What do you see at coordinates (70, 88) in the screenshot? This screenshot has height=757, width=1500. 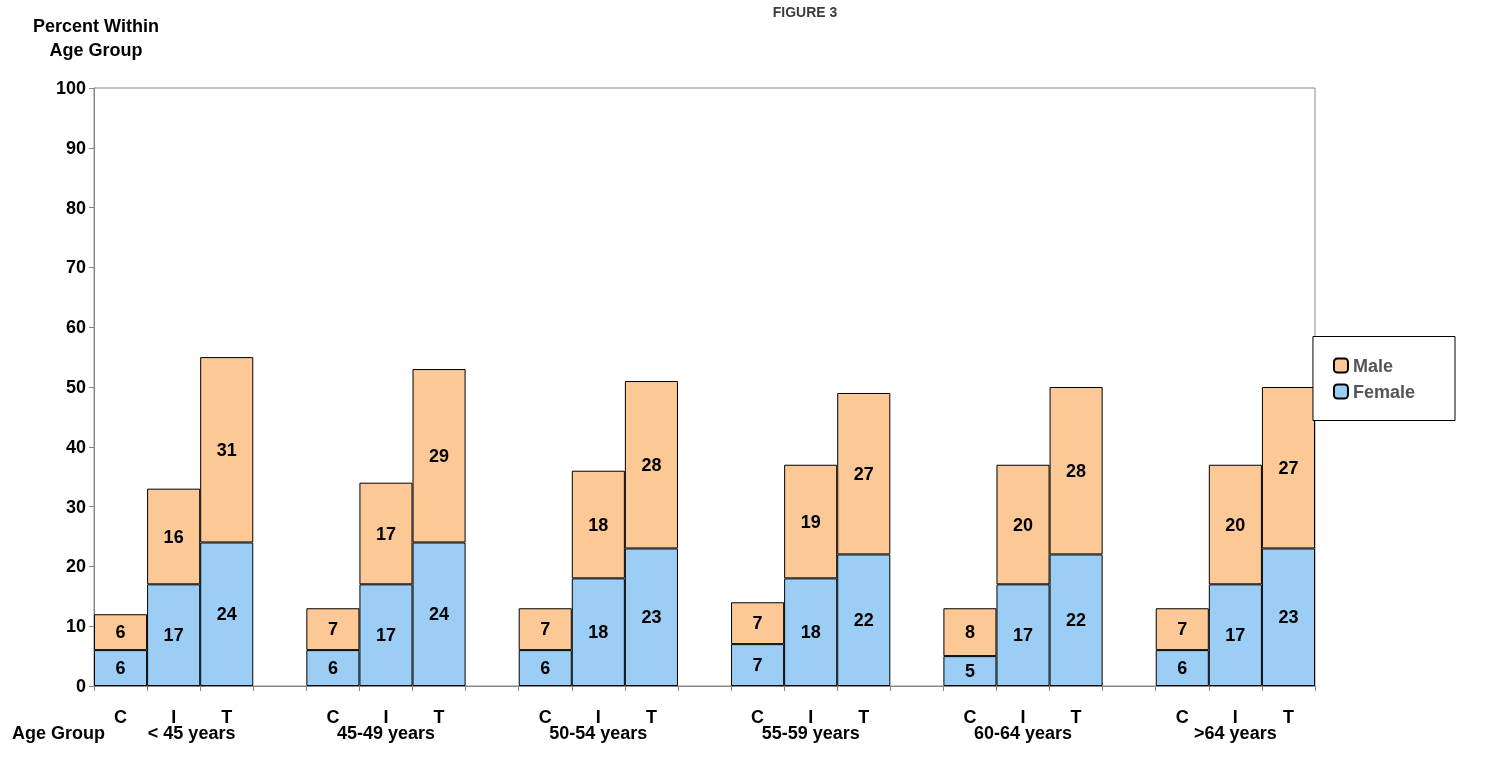 I see `y-tick-label: 100` at bounding box center [70, 88].